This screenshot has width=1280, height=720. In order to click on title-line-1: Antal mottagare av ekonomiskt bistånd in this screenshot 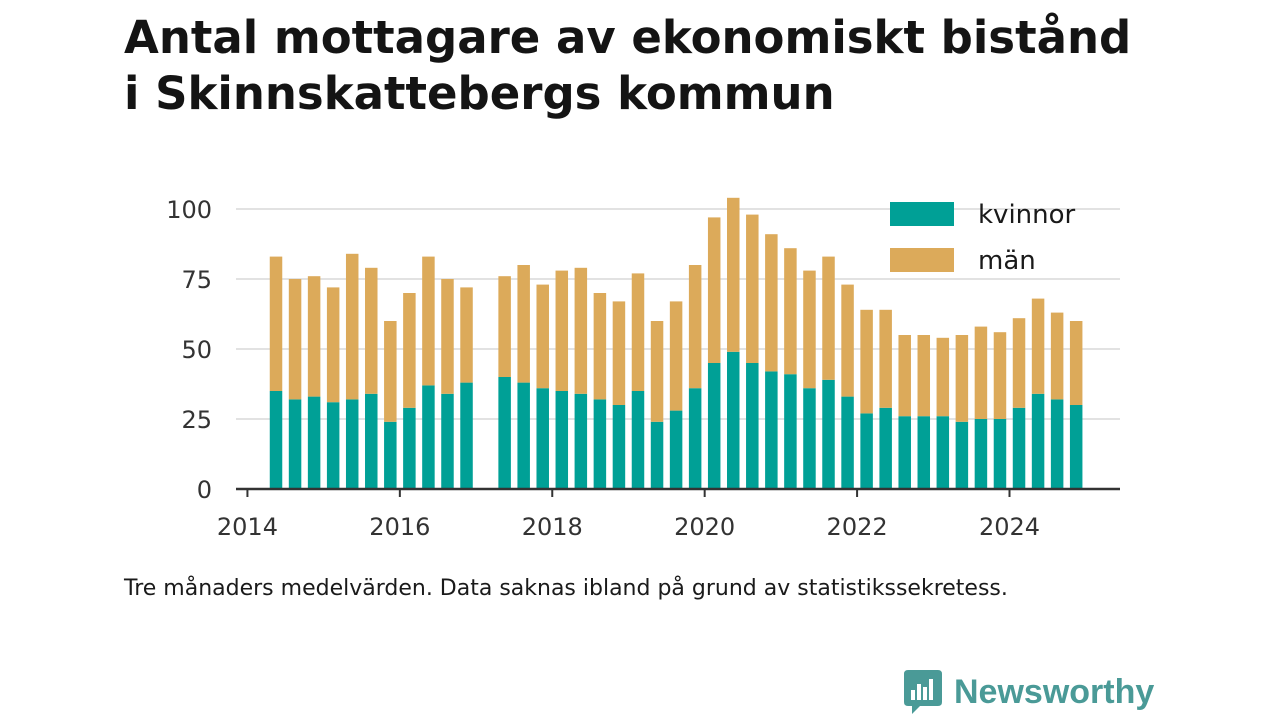, I will do `click(628, 37)`.